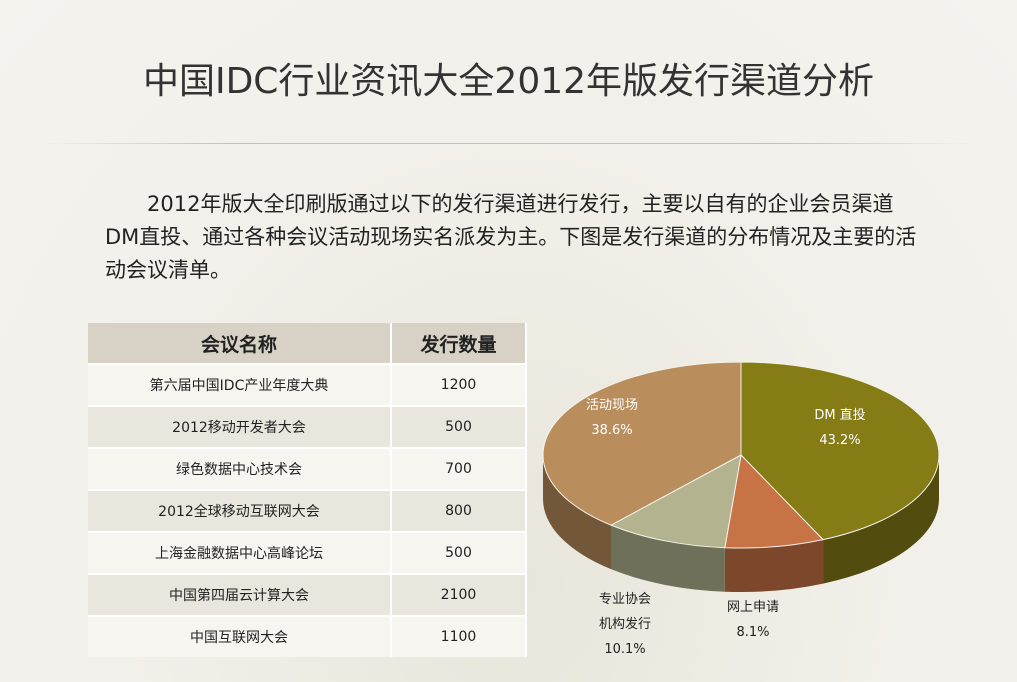 The image size is (1017, 682). What do you see at coordinates (459, 594) in the screenshot?
I see `table-cell: 2100` at bounding box center [459, 594].